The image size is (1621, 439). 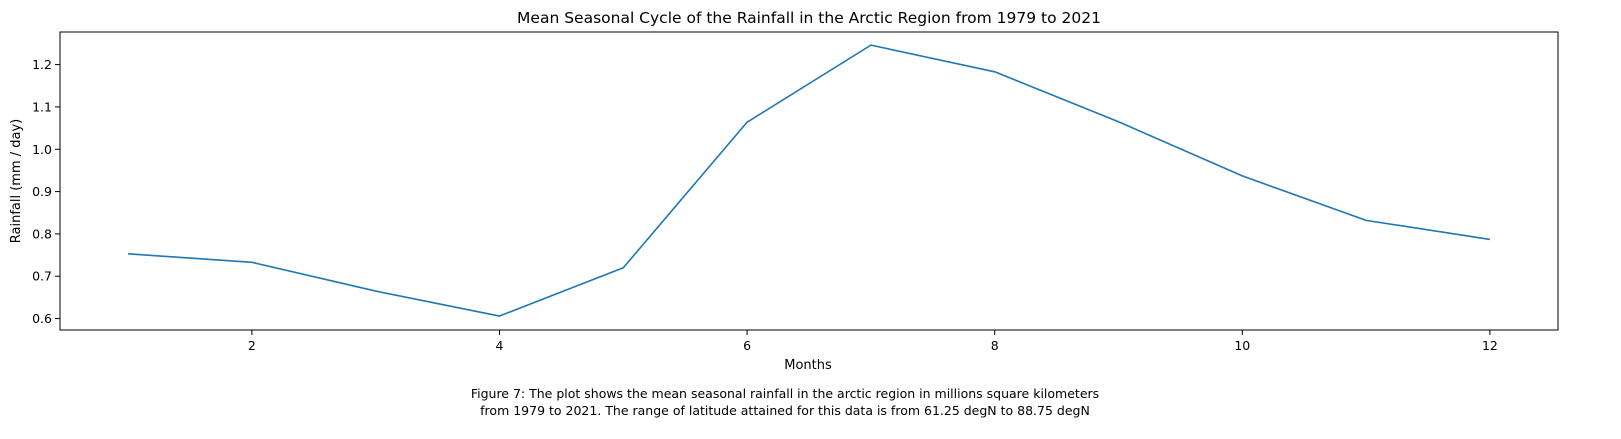 What do you see at coordinates (16, 181) in the screenshot?
I see `y-axis-label: Rainfall (mm / day)` at bounding box center [16, 181].